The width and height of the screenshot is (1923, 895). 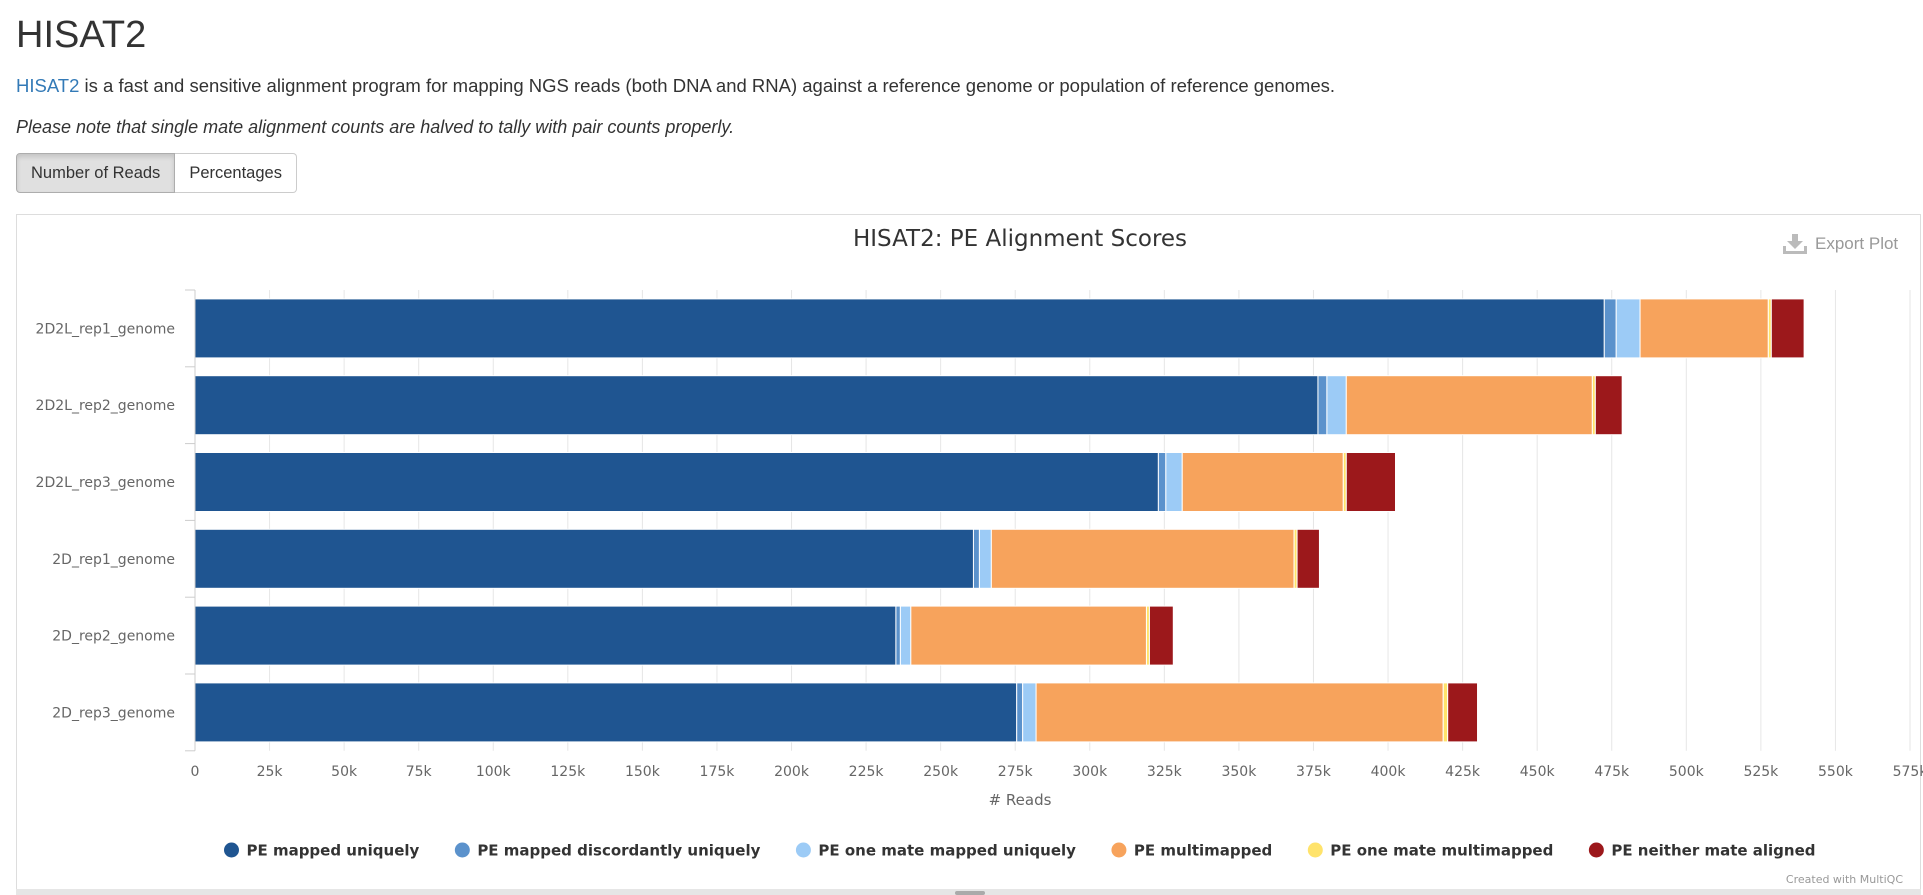 I want to click on x-tick-label: 400k, so click(x=1389, y=772).